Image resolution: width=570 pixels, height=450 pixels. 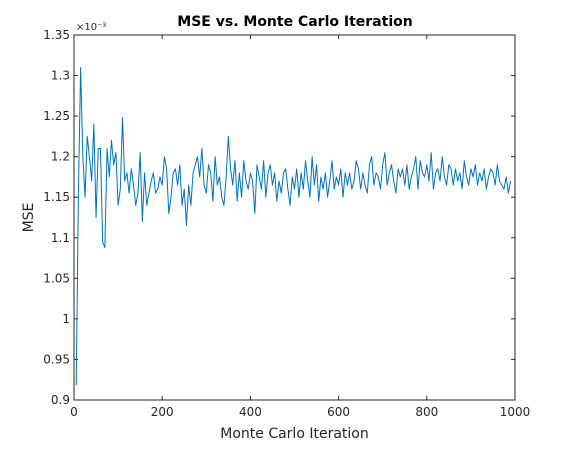 What do you see at coordinates (250, 412) in the screenshot?
I see `x-tick-label: 400` at bounding box center [250, 412].